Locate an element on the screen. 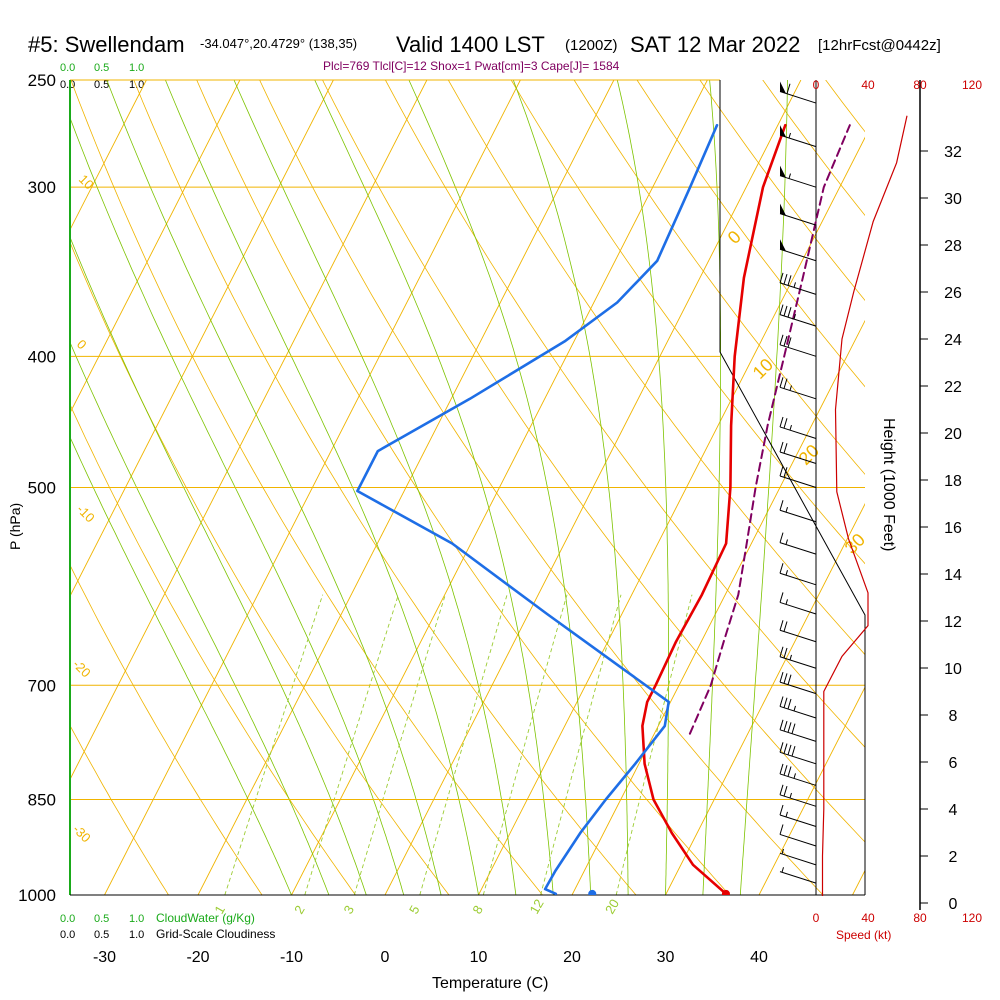 Image resolution: width=1000 pixels, height=1000 pixels. cloudiness-tick-bottom-0: 0.0 is located at coordinates (67, 935).